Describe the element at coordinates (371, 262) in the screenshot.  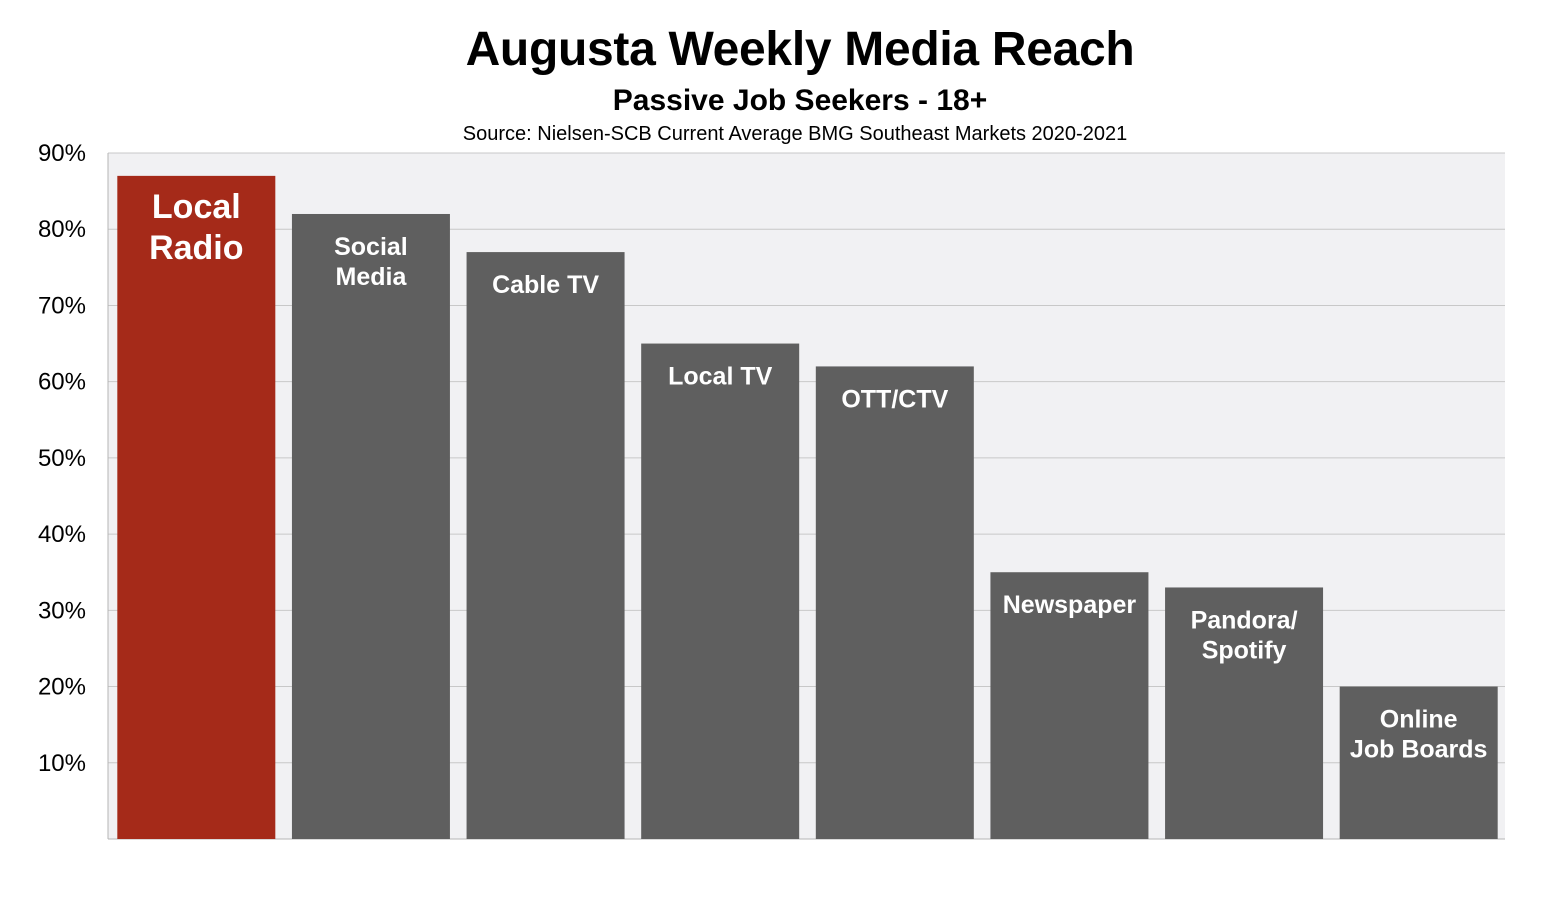
I see `bar-label: Social Media` at that location.